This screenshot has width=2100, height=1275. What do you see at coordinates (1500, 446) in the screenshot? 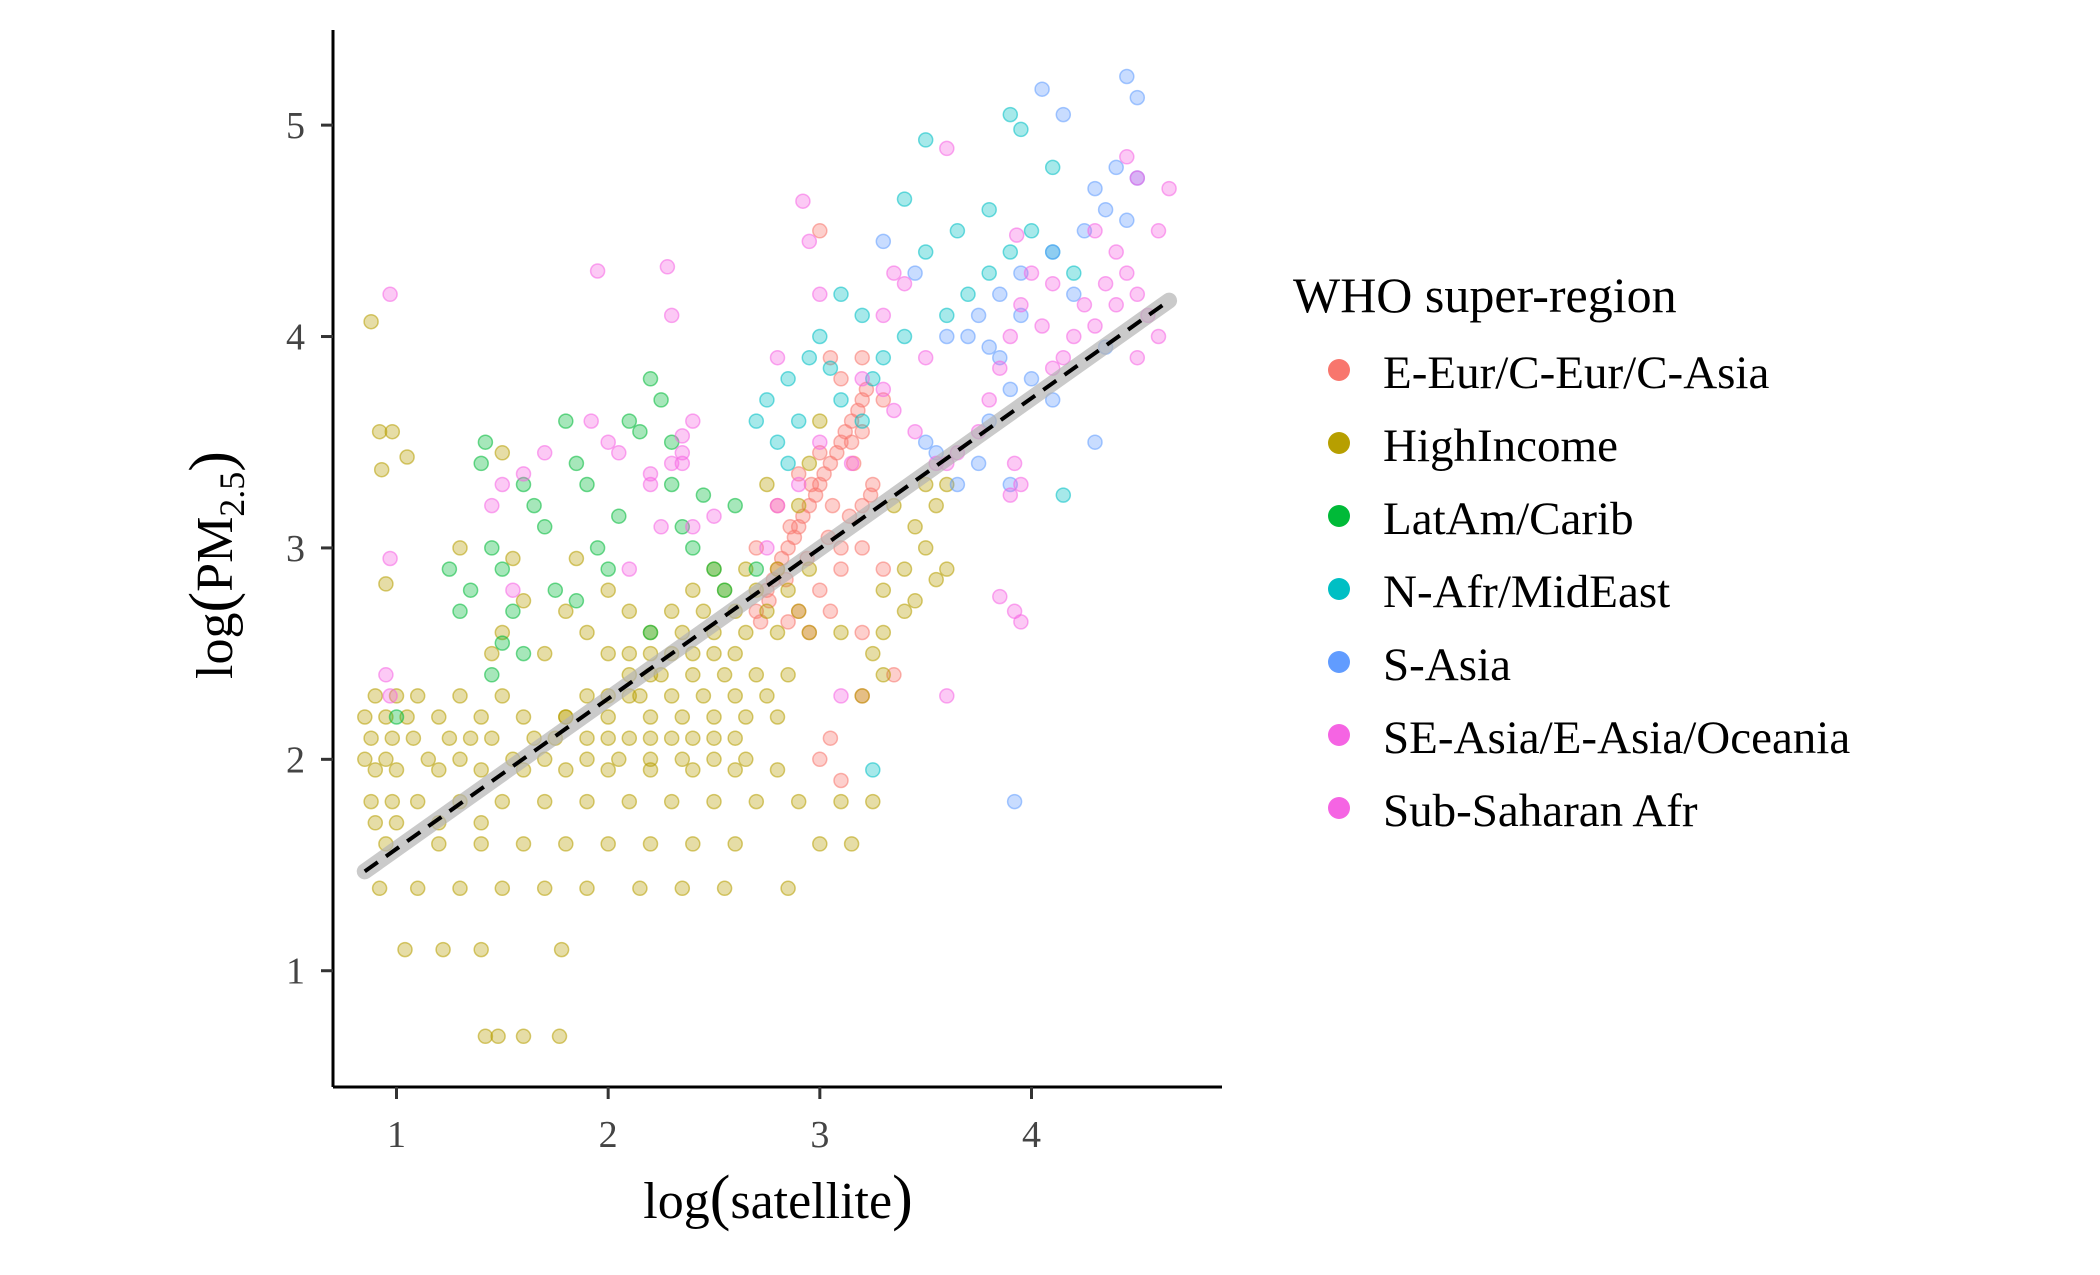
I see `legend-label-highincome: HighIncome` at bounding box center [1500, 446].